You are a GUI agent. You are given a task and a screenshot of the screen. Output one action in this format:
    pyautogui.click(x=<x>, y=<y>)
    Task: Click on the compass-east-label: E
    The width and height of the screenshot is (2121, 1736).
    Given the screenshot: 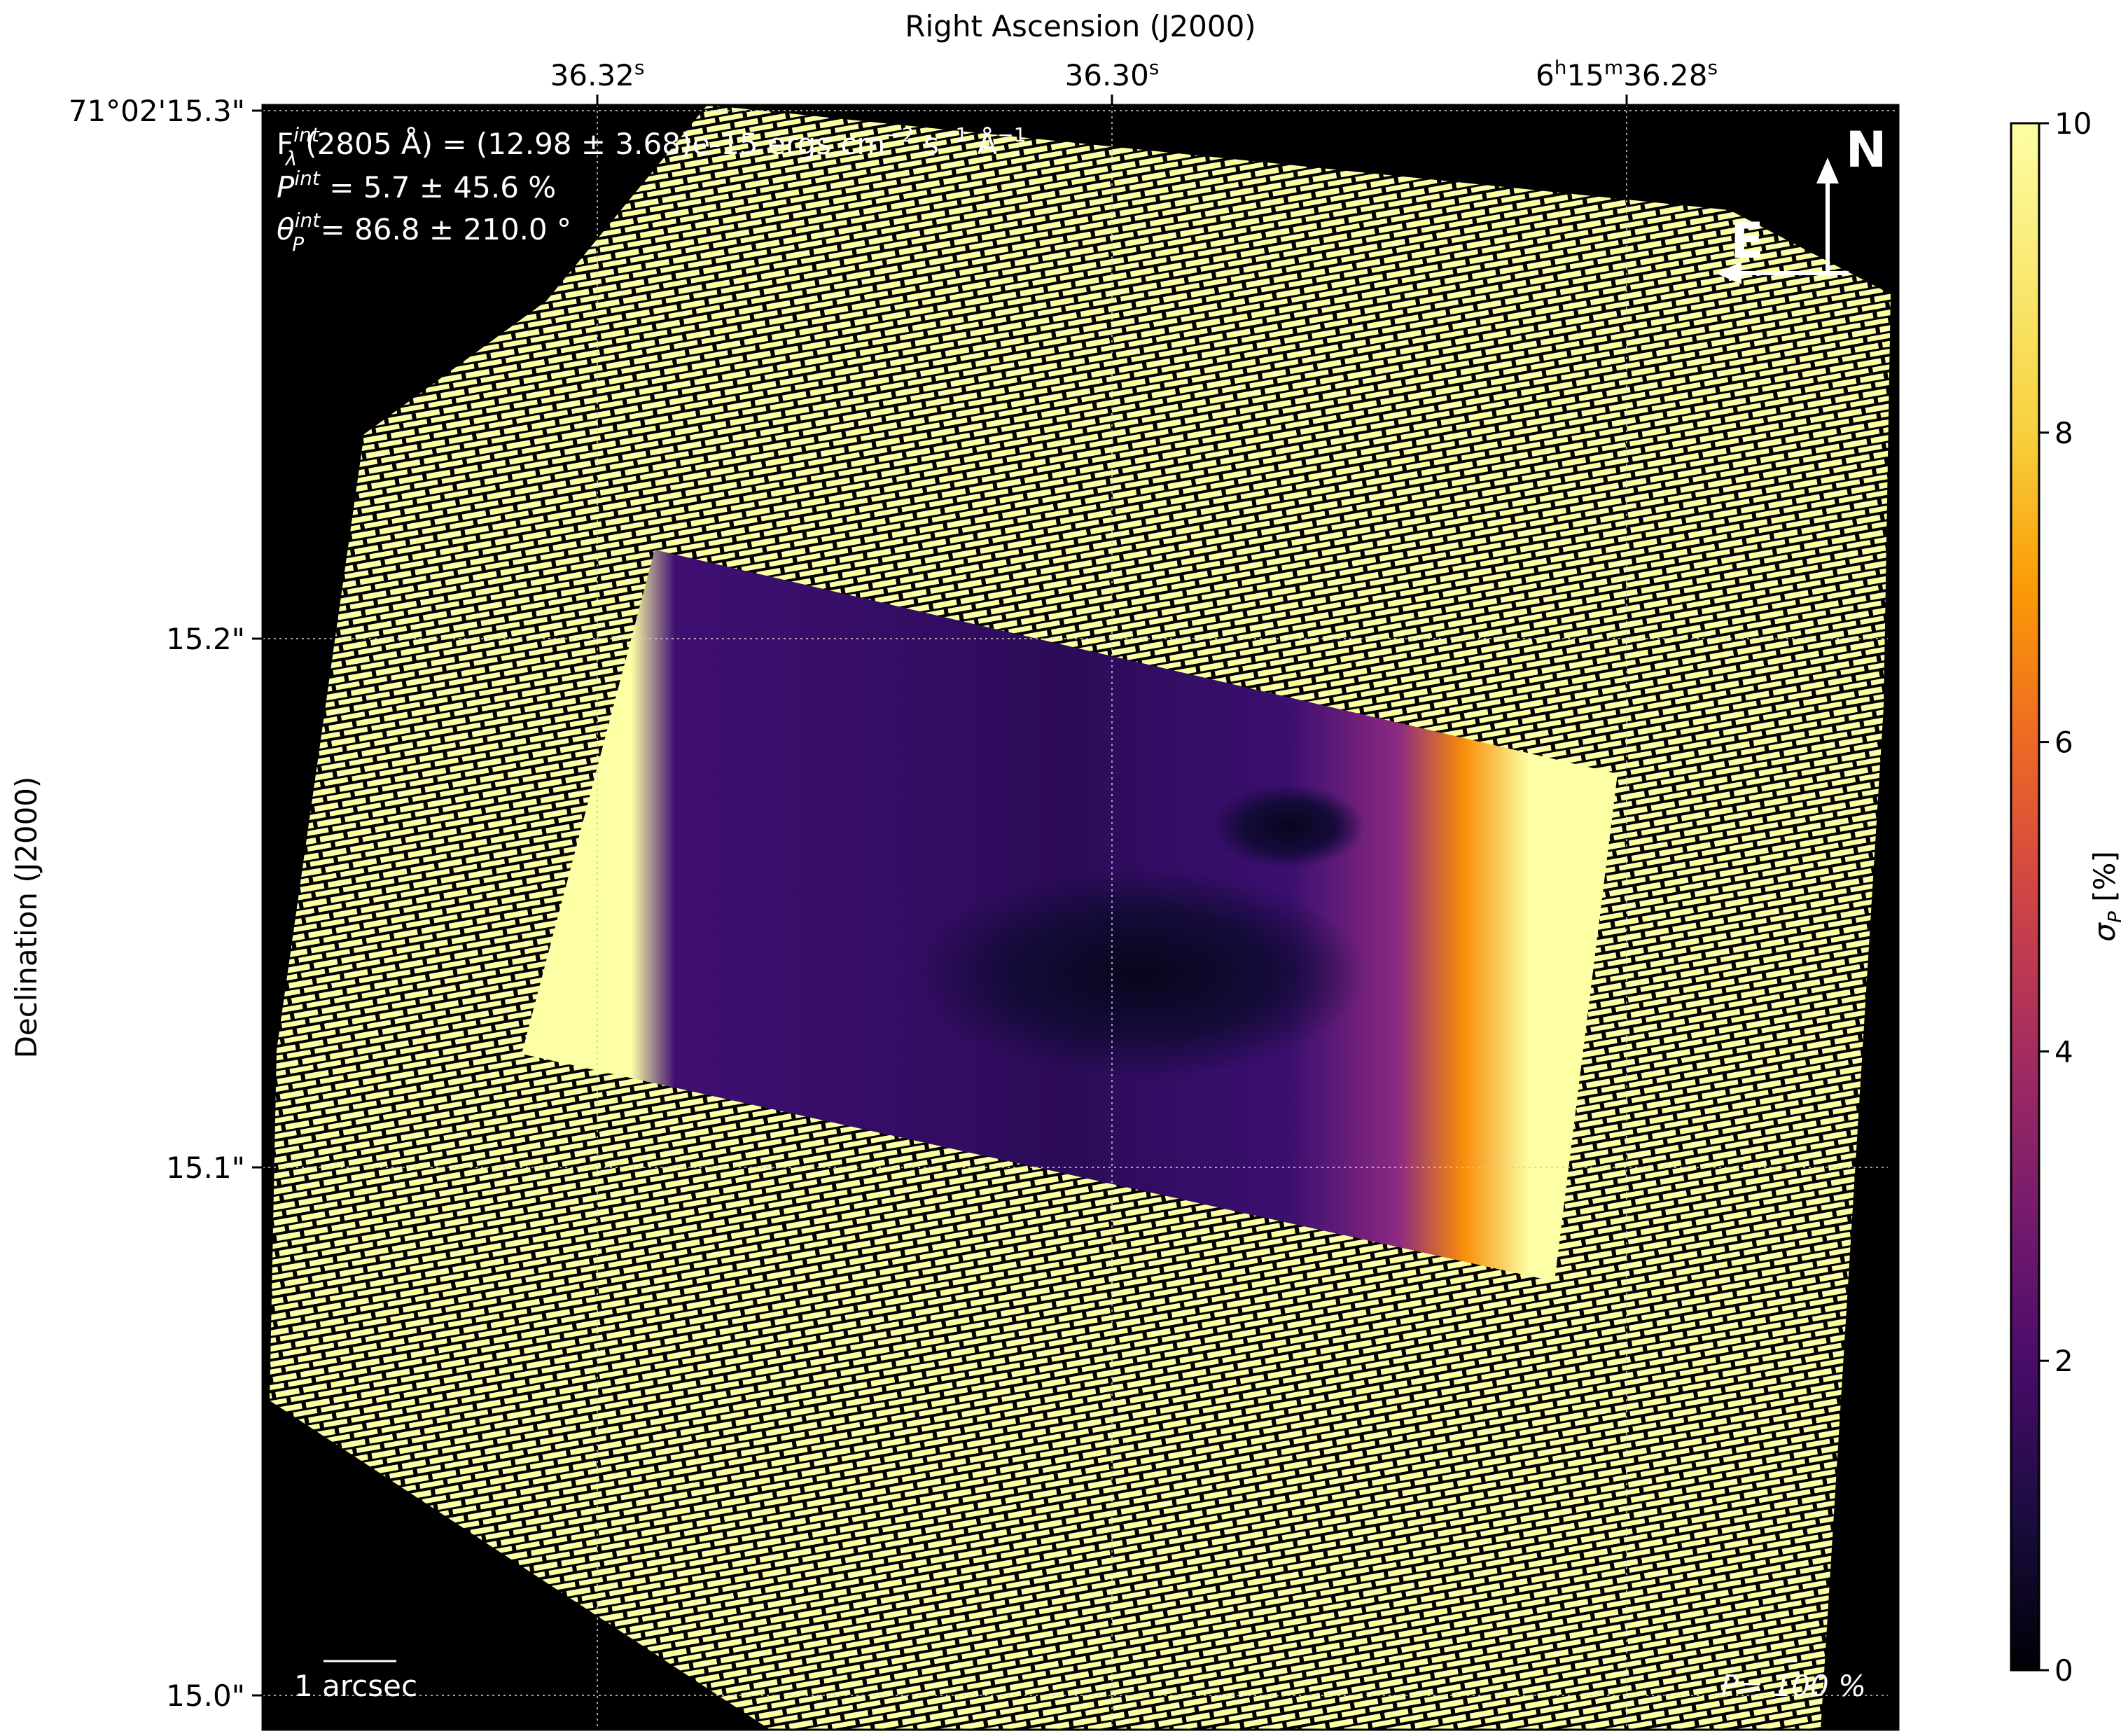 What is the action you would take?
    pyautogui.click(x=1747, y=241)
    